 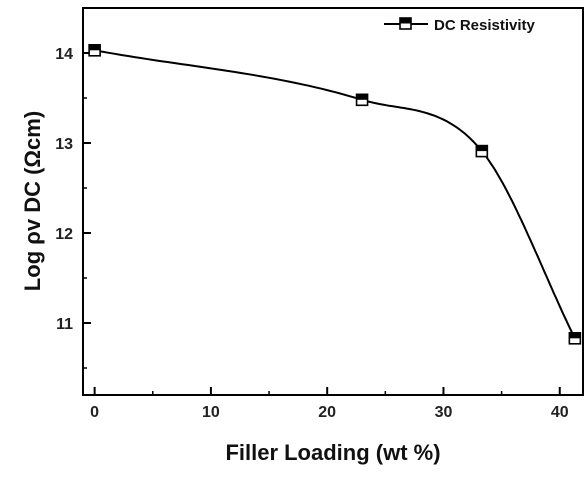 What do you see at coordinates (64, 144) in the screenshot?
I see `y-tick-label: 13` at bounding box center [64, 144].